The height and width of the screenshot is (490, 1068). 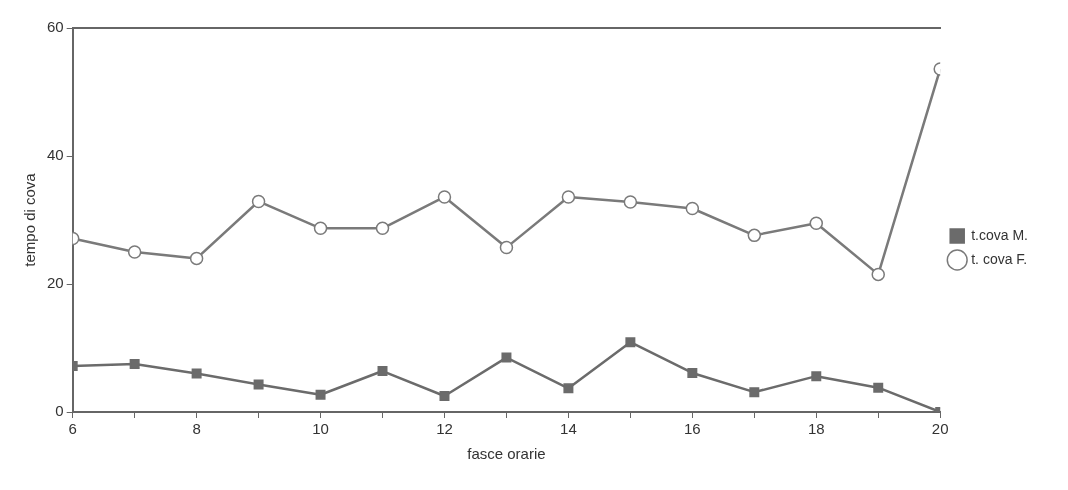 What do you see at coordinates (692, 429) in the screenshot?
I see `x-tick-label: 16` at bounding box center [692, 429].